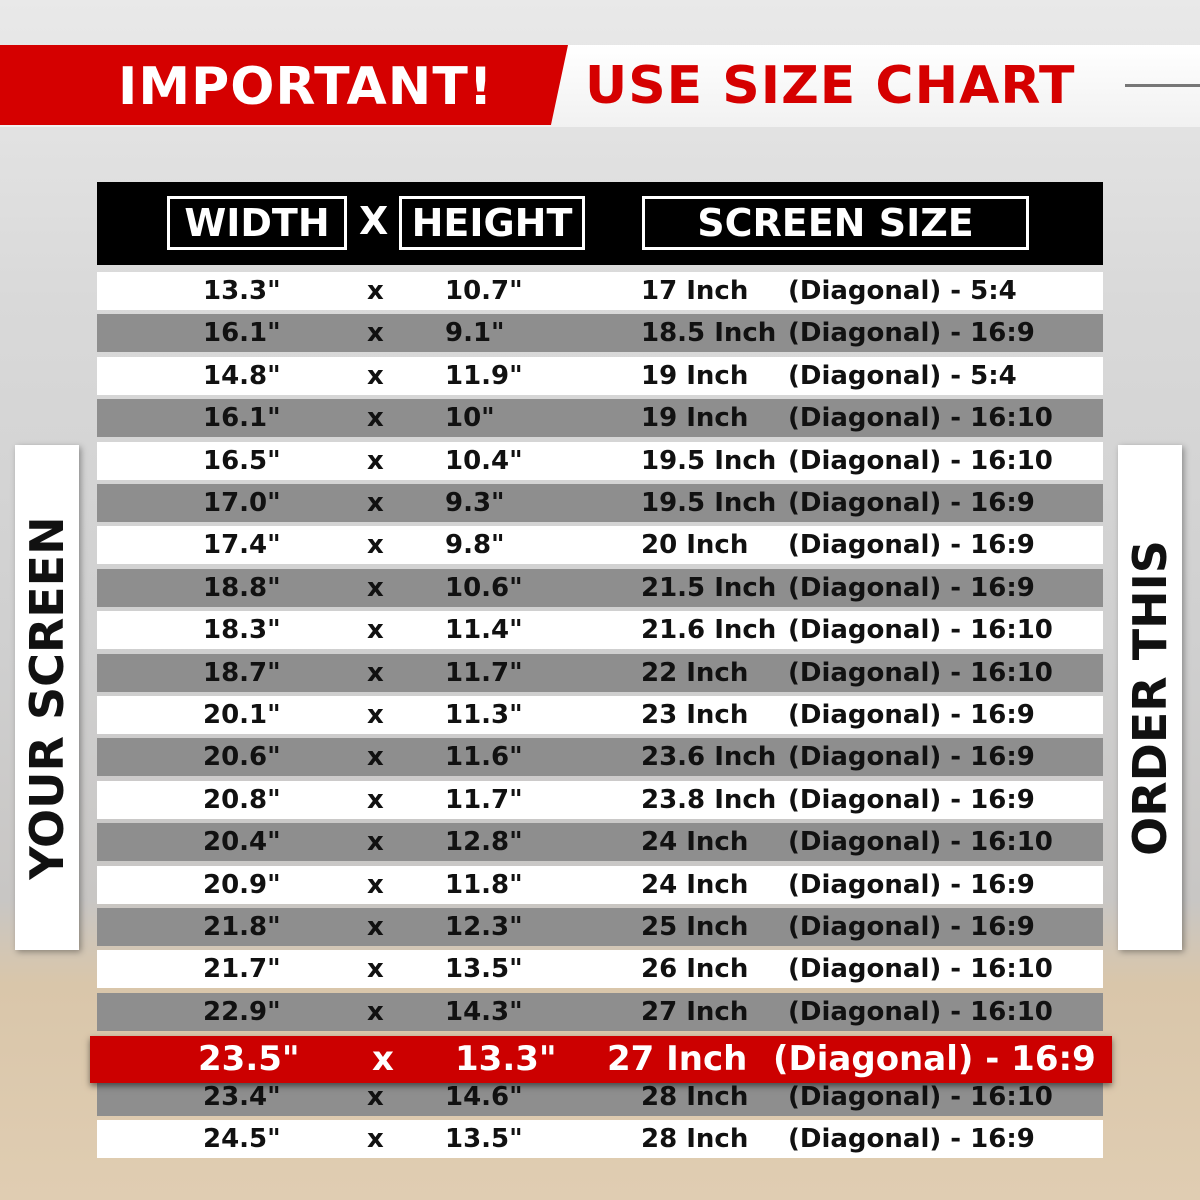  What do you see at coordinates (600, 503) in the screenshot?
I see `table-row: 17.0" x 9.3" 19.5 Inch (Diagonal) - 16:9` at bounding box center [600, 503].